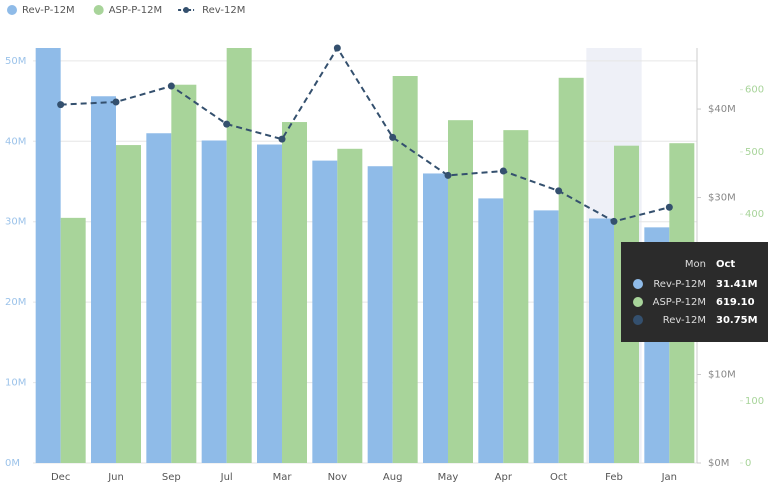 The height and width of the screenshot is (488, 768). Describe the element at coordinates (223, 10) in the screenshot. I see `legend-label: Rev-12M` at that location.